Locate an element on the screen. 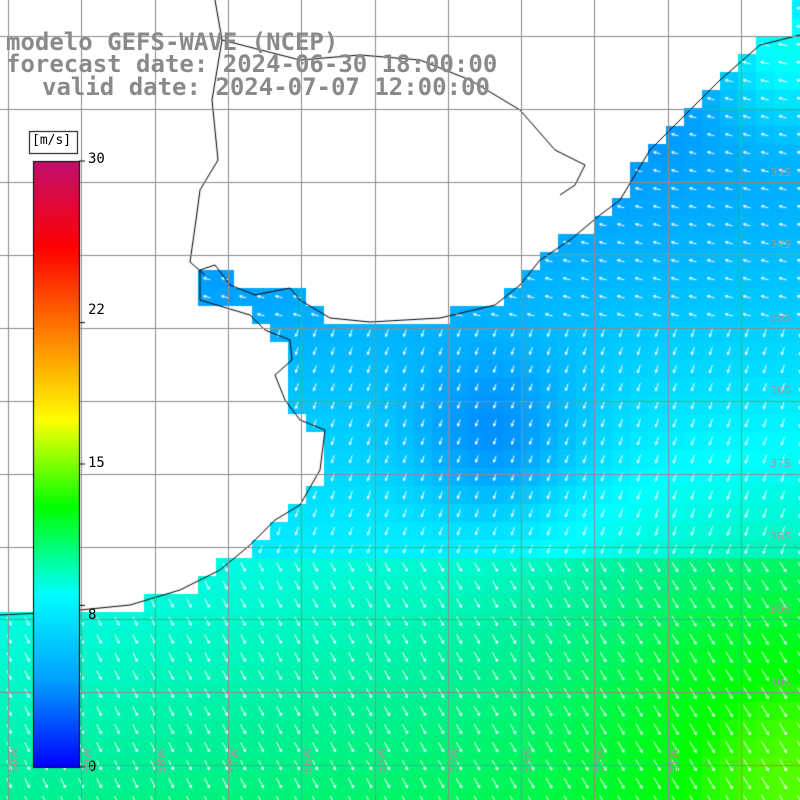 This screenshot has height=800, width=800. forecast-date: forecast date: 2024-06-30 18:00:00 is located at coordinates (252, 64).